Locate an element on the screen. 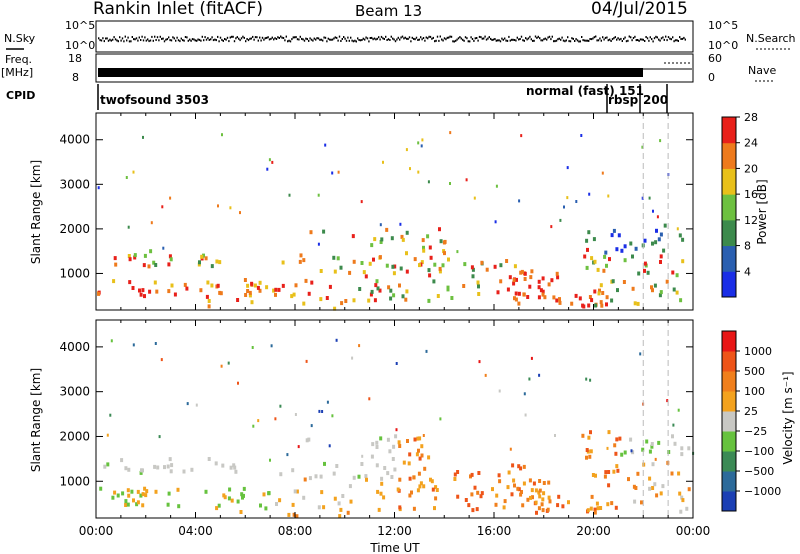 The height and width of the screenshot is (554, 800). power-colorbar: 4 8 12 16 20 24 28 is located at coordinates (739, 204).